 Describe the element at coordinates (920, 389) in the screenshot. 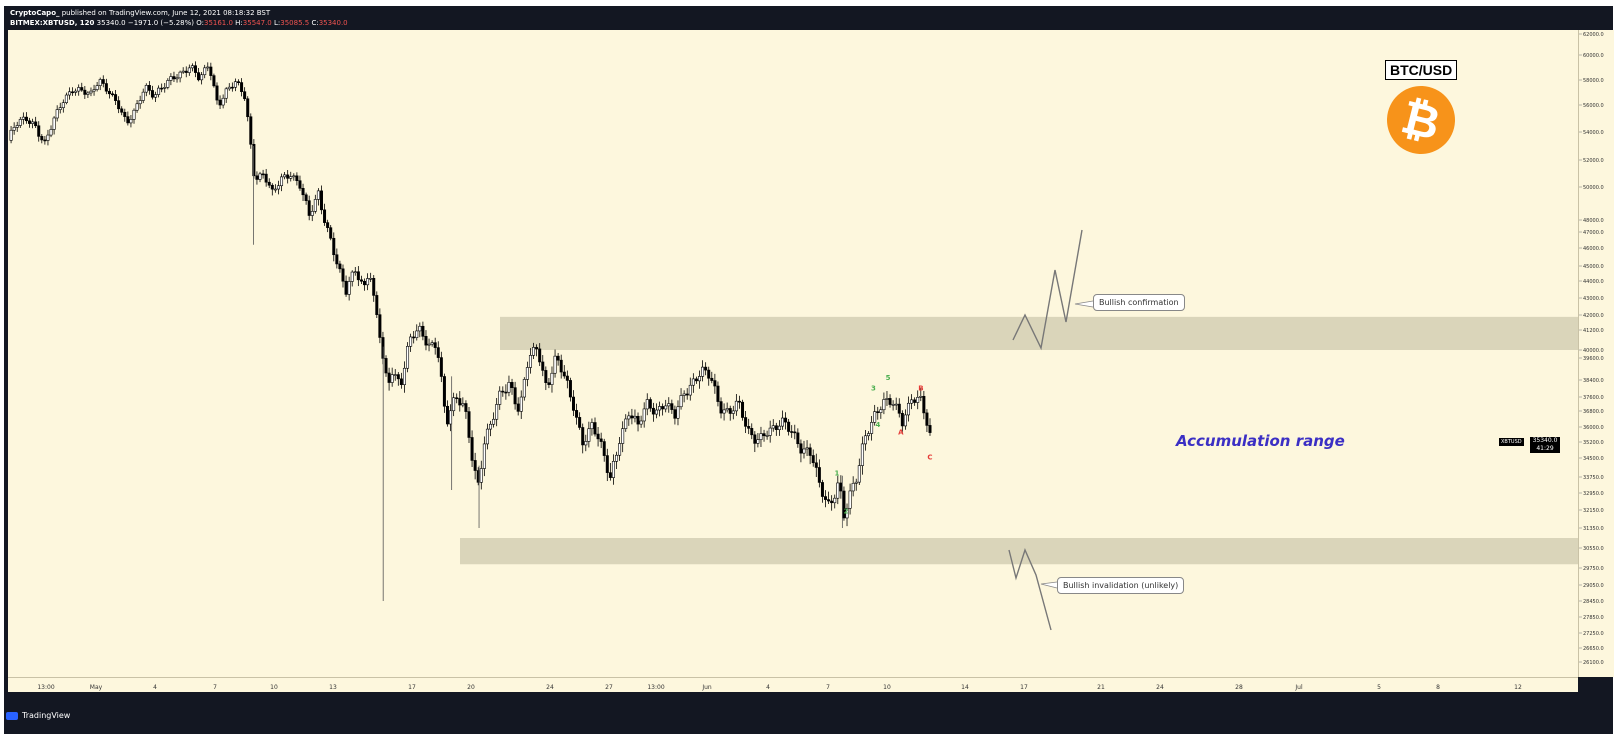

I see `wave-label: B` at that location.